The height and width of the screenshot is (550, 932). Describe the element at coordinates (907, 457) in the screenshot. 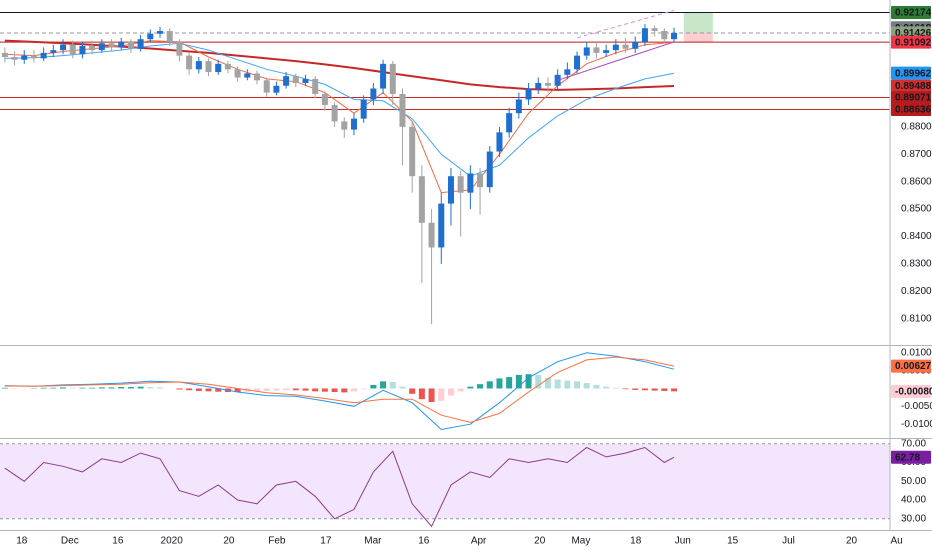

I see `price-label: 62.78` at that location.